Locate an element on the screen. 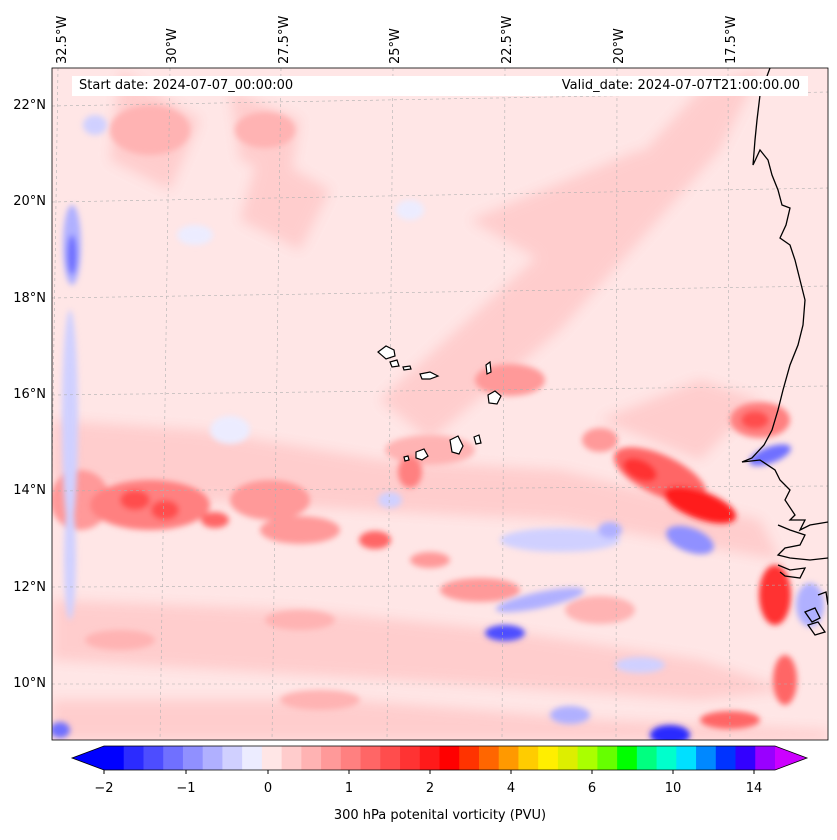 The image size is (837, 840). colorbar-tick-label: 10 is located at coordinates (673, 788).